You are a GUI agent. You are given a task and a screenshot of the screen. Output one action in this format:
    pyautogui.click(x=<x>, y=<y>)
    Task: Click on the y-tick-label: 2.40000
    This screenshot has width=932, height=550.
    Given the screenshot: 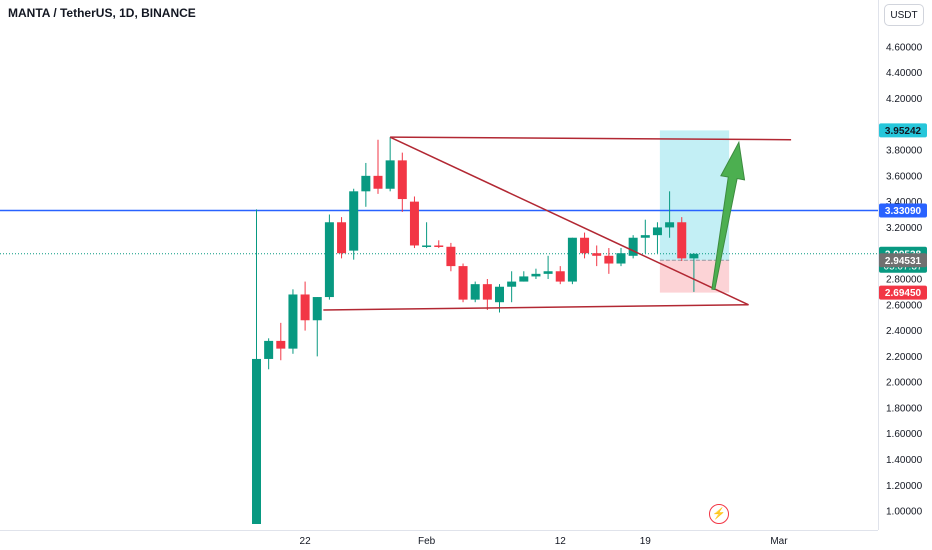 What is the action you would take?
    pyautogui.click(x=904, y=331)
    